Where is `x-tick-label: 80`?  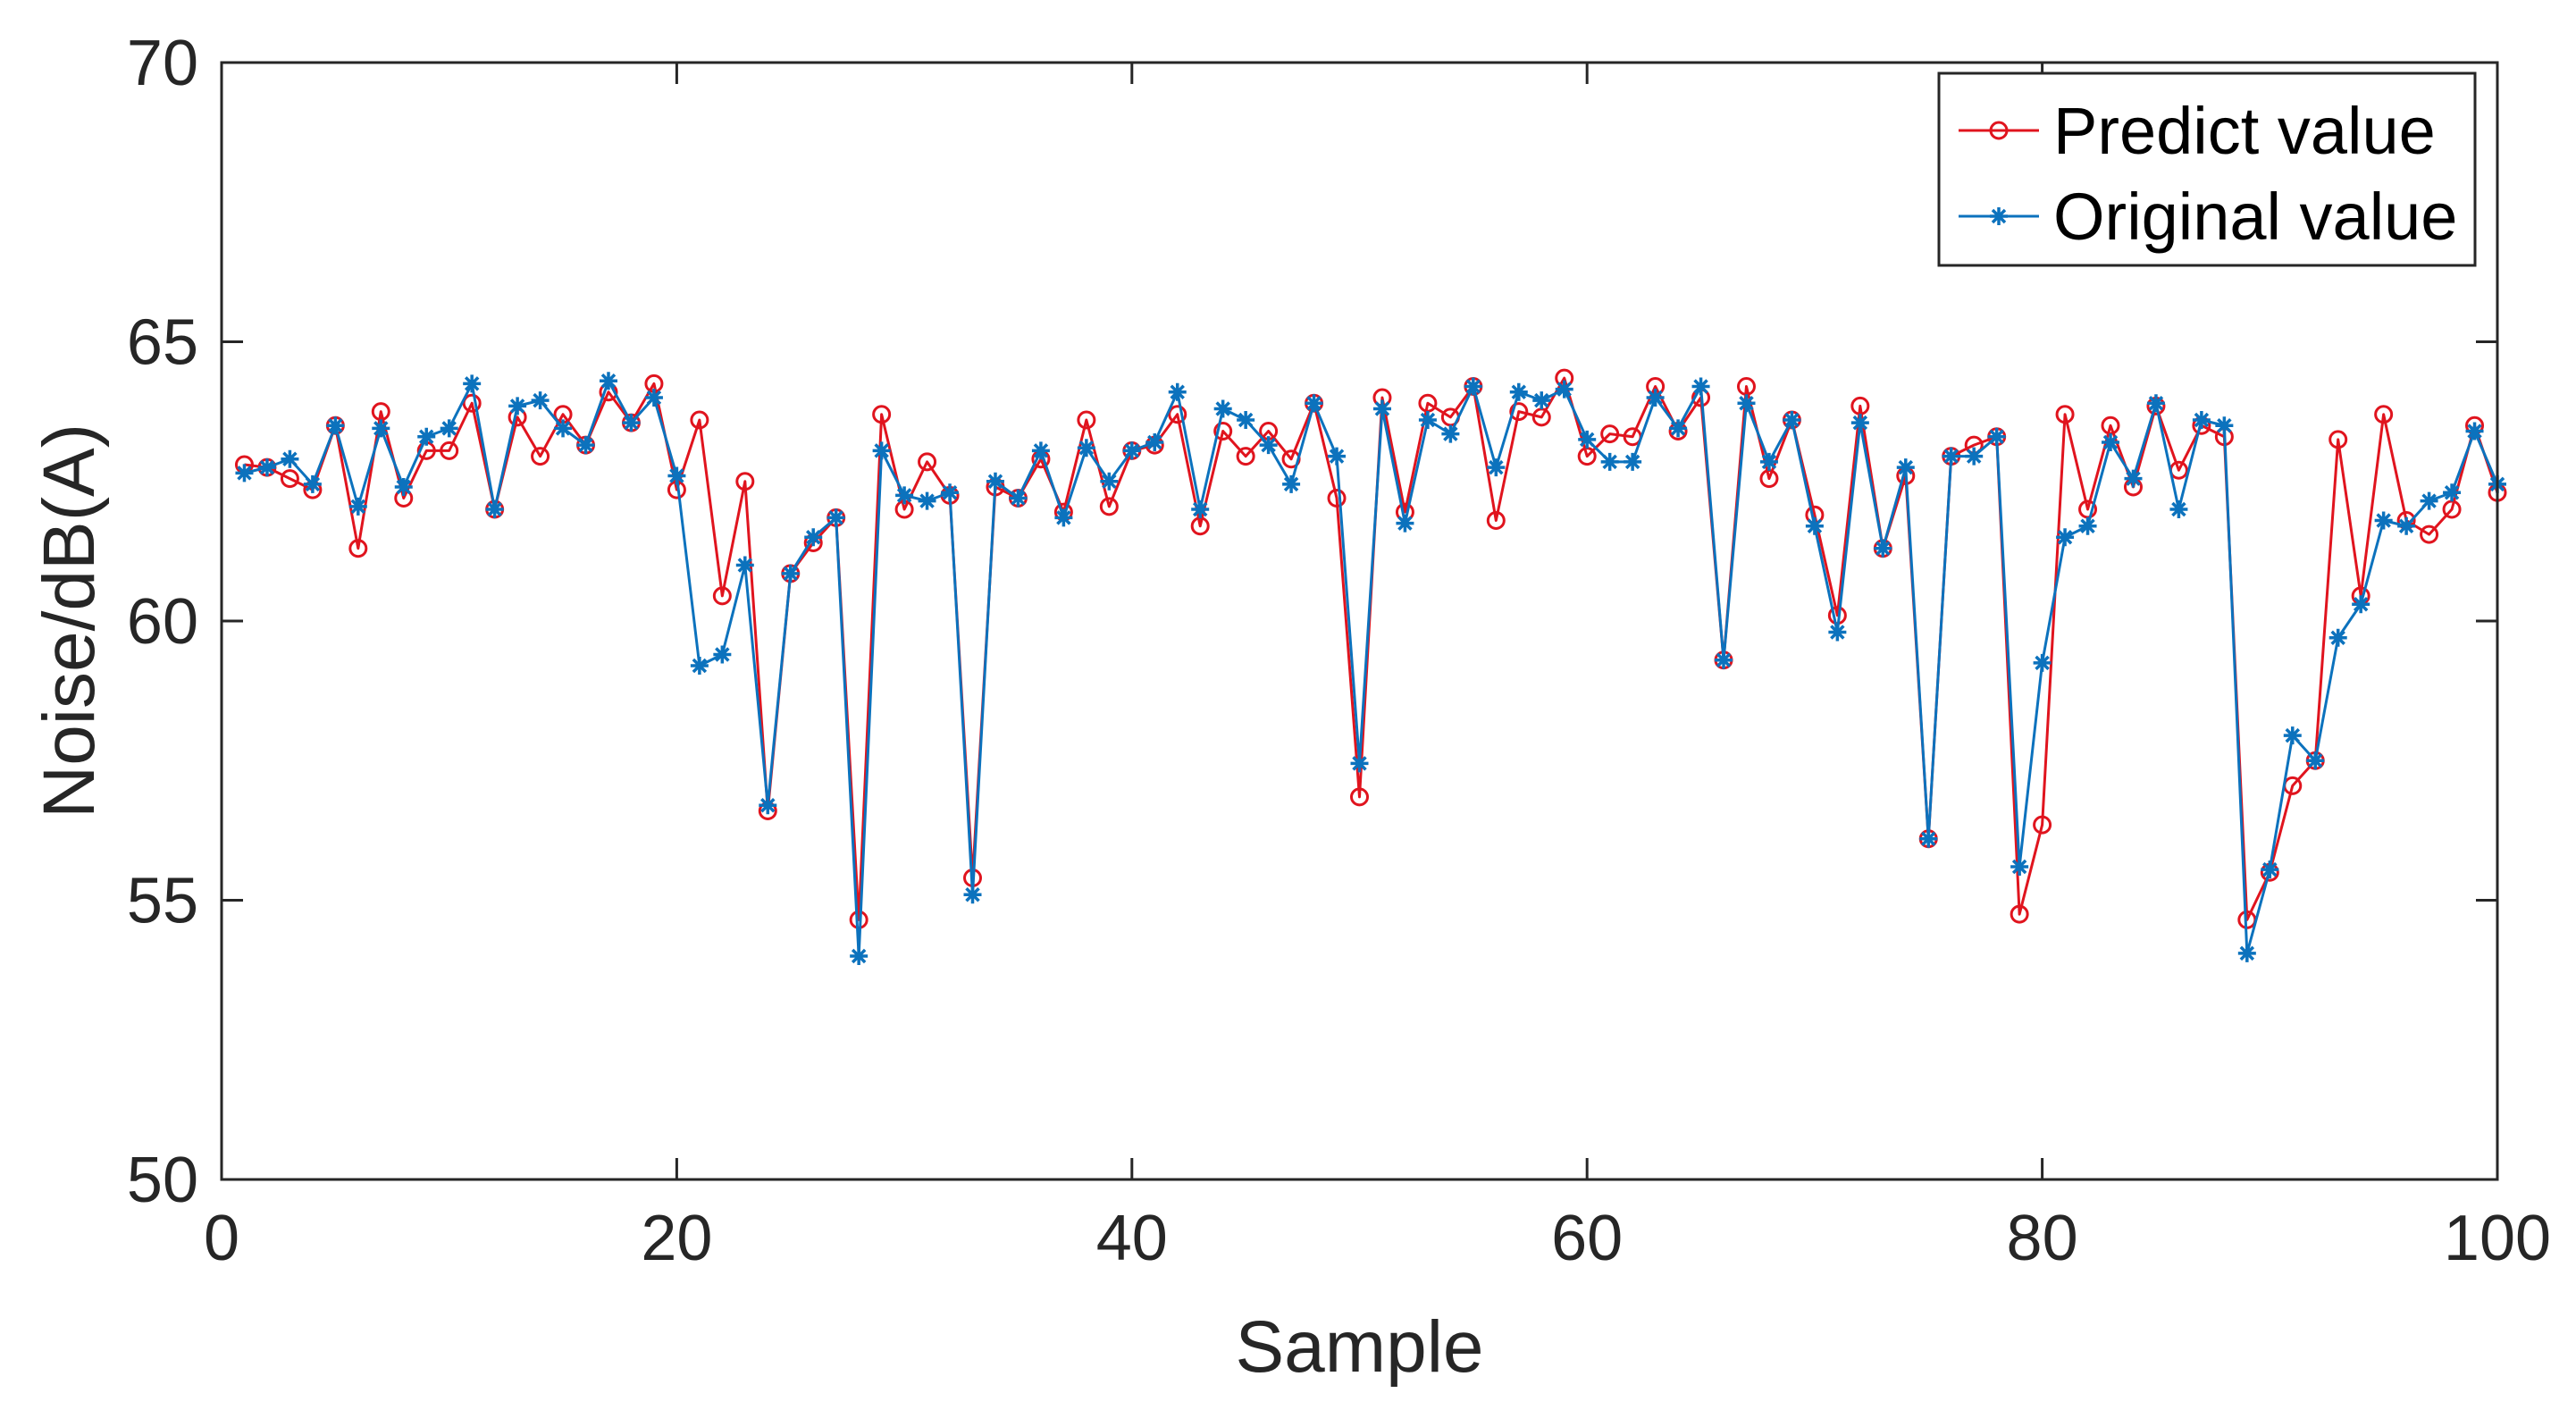
x-tick-label: 80 is located at coordinates (2042, 1238).